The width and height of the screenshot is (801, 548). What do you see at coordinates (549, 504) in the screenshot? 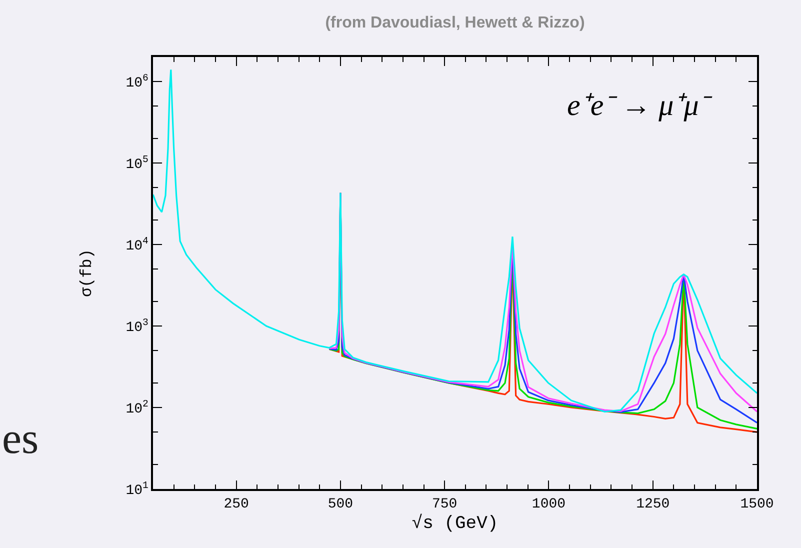
I see `x-tick-label: 1000` at bounding box center [549, 504].